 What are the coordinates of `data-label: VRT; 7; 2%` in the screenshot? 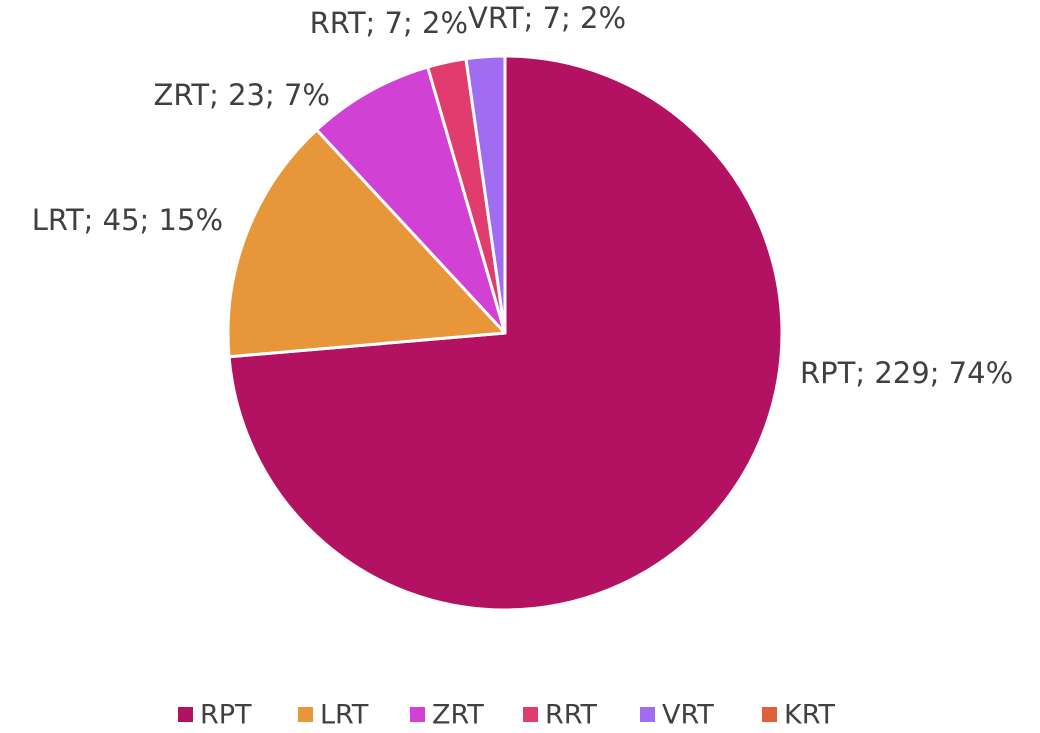 It's located at (547, 18).